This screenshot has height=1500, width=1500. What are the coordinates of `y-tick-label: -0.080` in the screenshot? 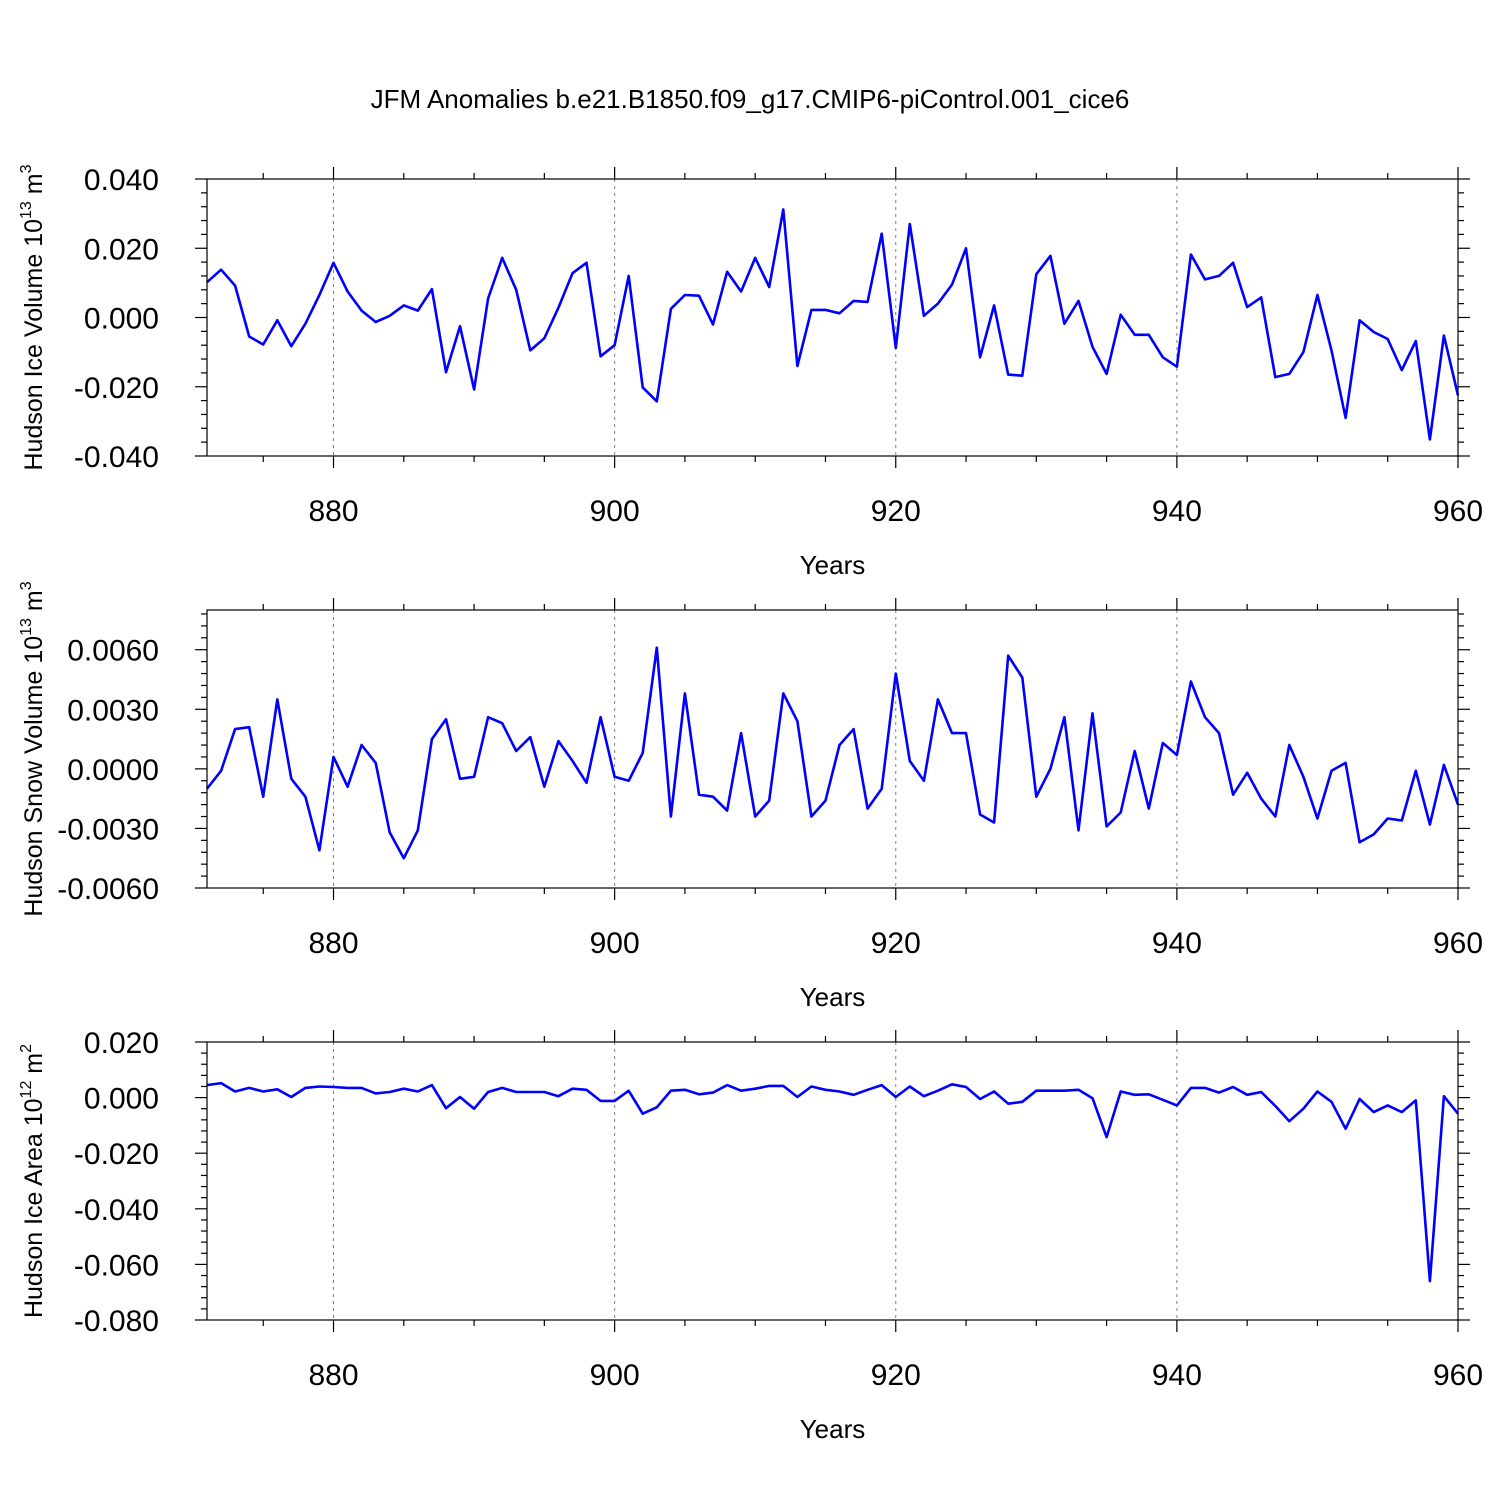 It's located at (116, 1321).